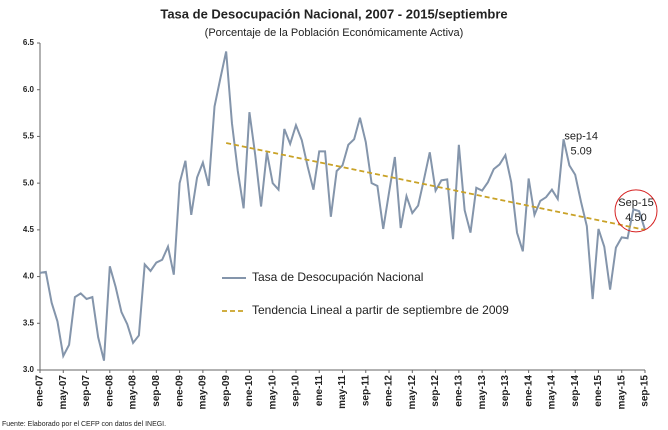 This screenshot has height=430, width=668. Describe the element at coordinates (29, 322) in the screenshot. I see `y-tick-label: 3.5` at that location.